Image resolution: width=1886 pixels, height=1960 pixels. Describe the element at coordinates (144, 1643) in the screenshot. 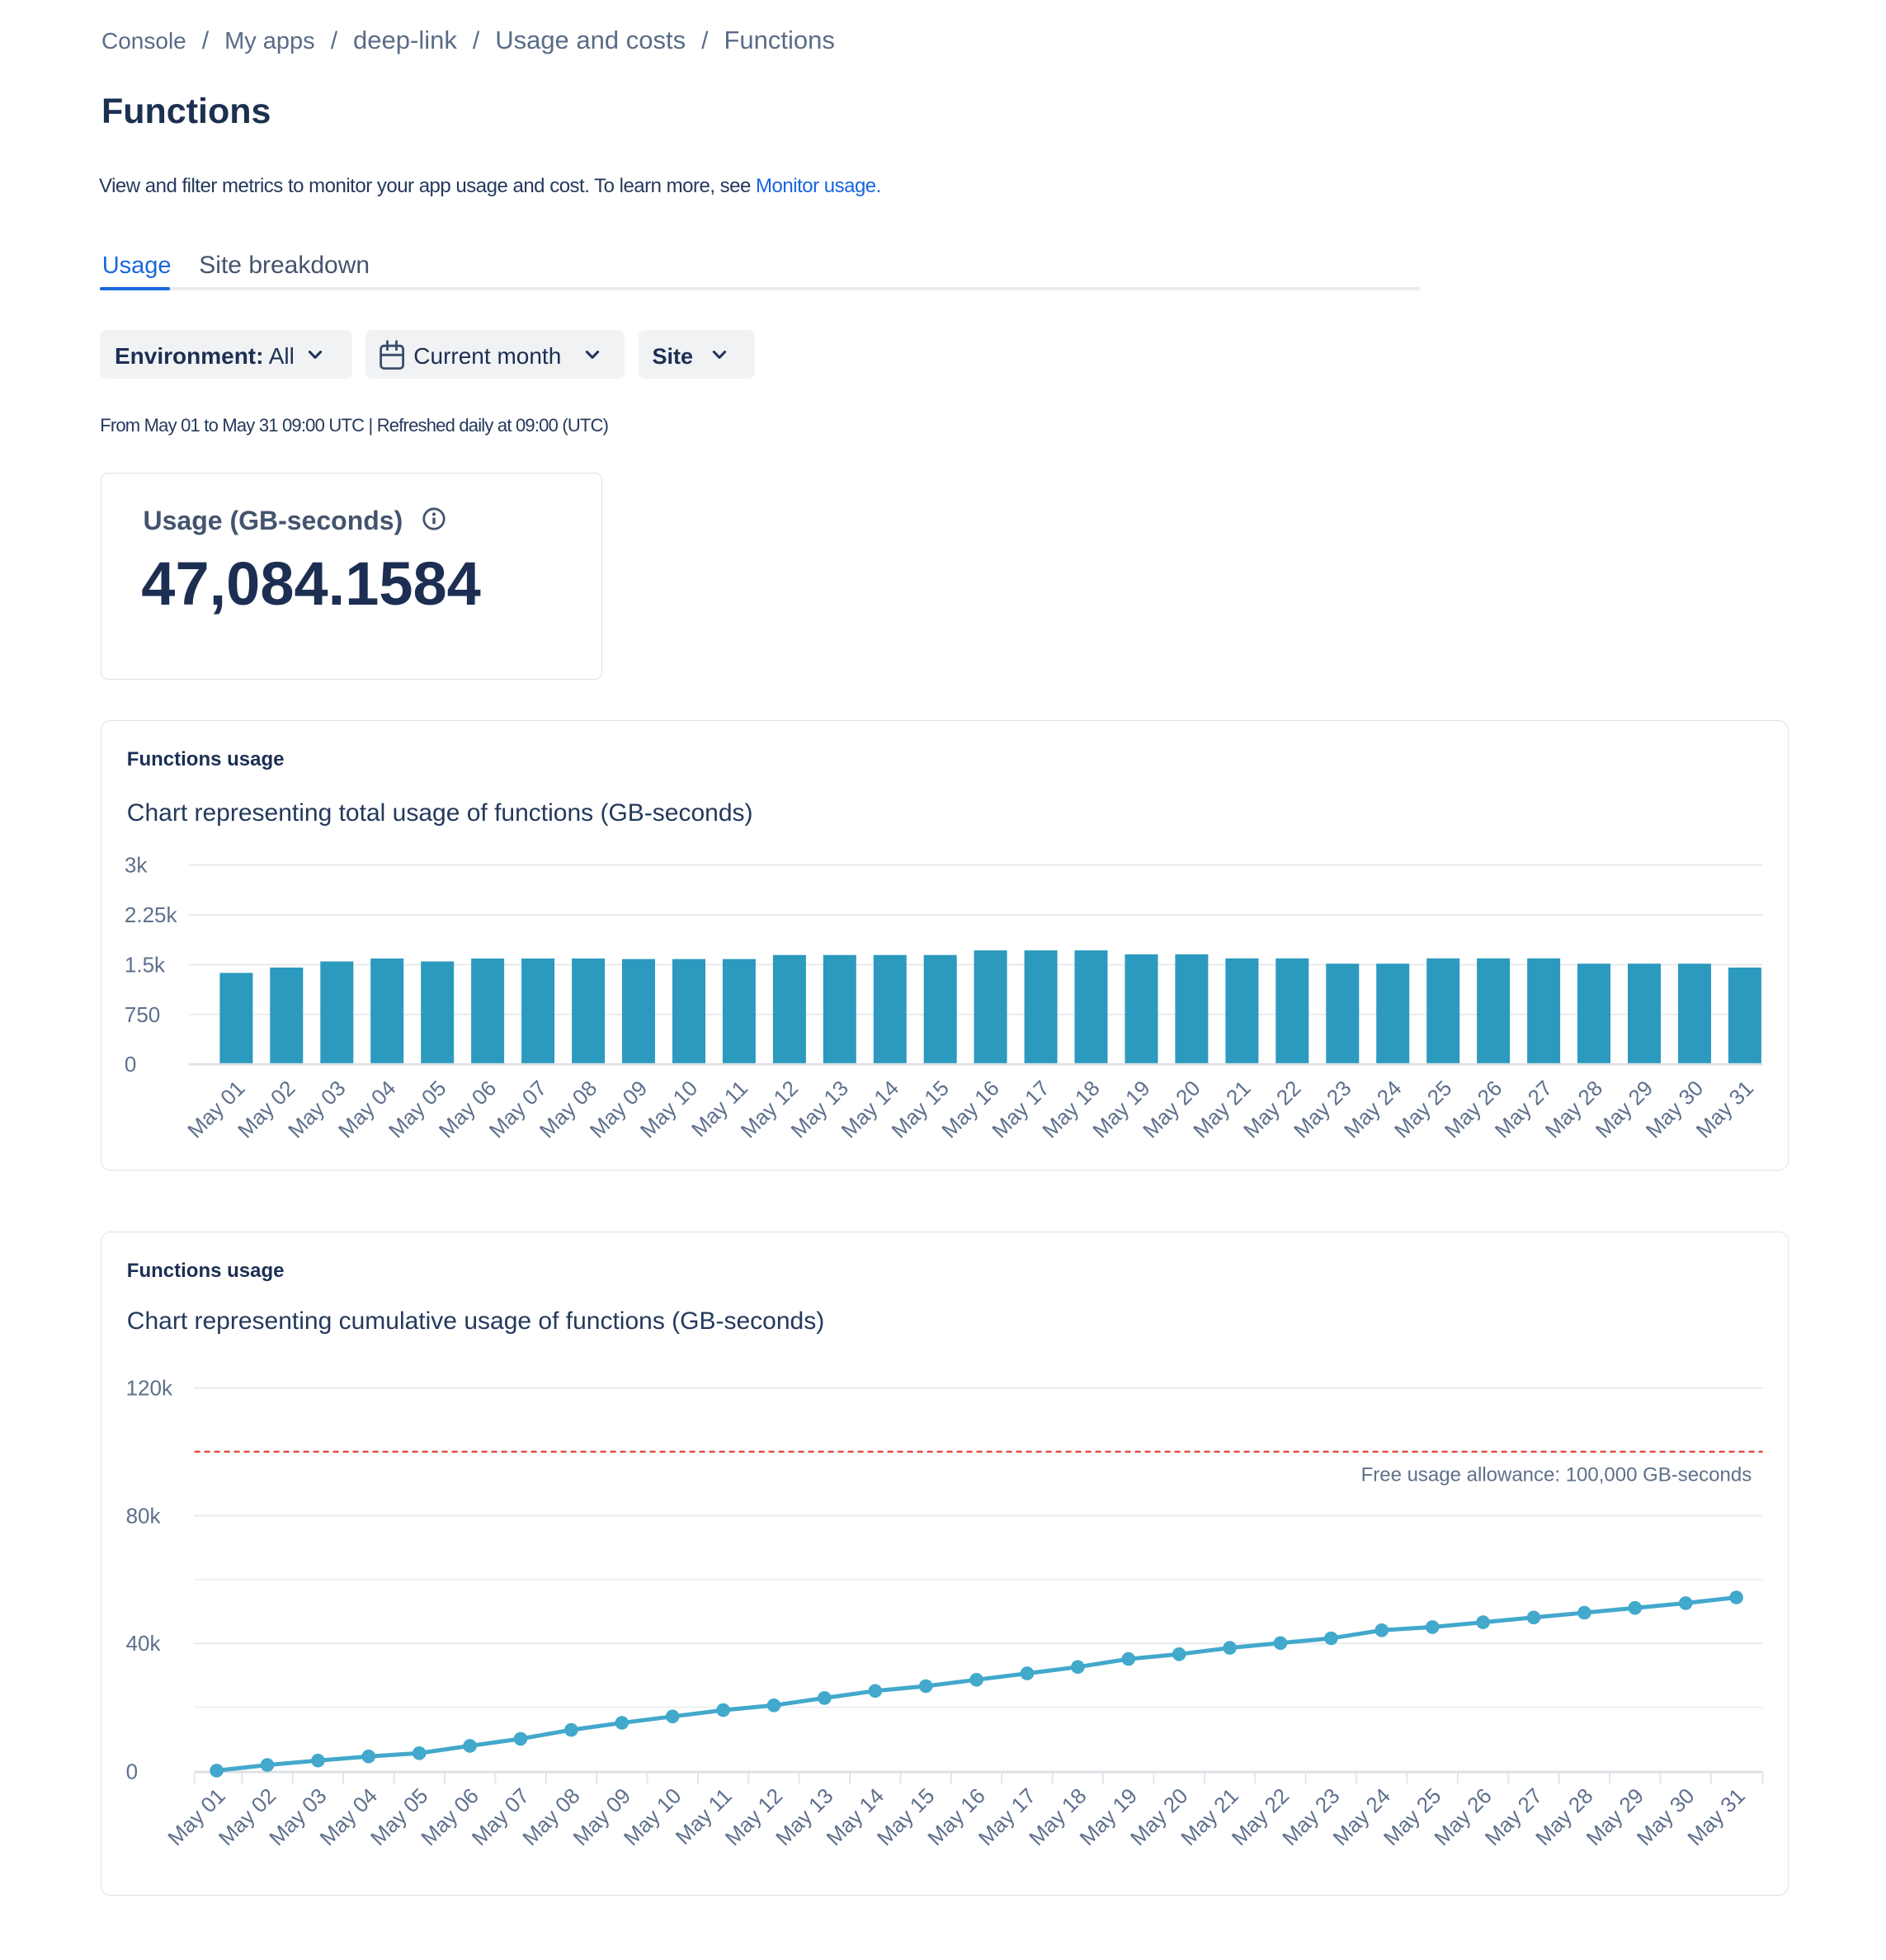

I see `svg-text: 40k` at that location.